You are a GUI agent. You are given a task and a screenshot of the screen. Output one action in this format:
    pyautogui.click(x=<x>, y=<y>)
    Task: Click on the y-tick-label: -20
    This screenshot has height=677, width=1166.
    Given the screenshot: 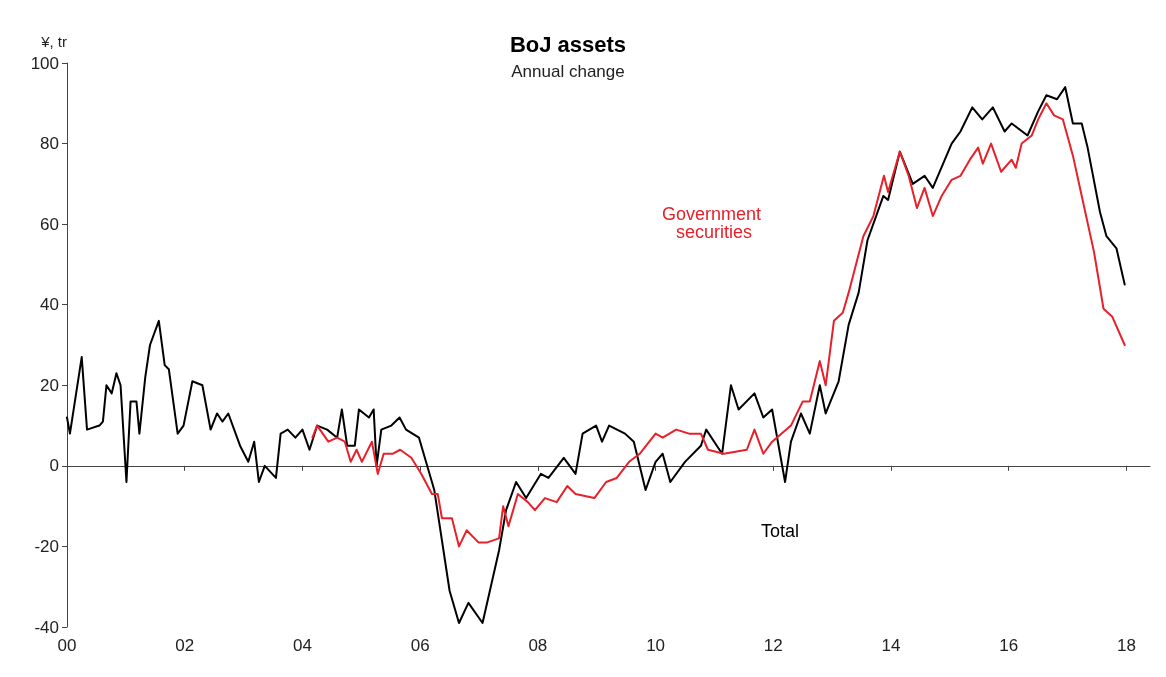 What is the action you would take?
    pyautogui.click(x=46, y=546)
    